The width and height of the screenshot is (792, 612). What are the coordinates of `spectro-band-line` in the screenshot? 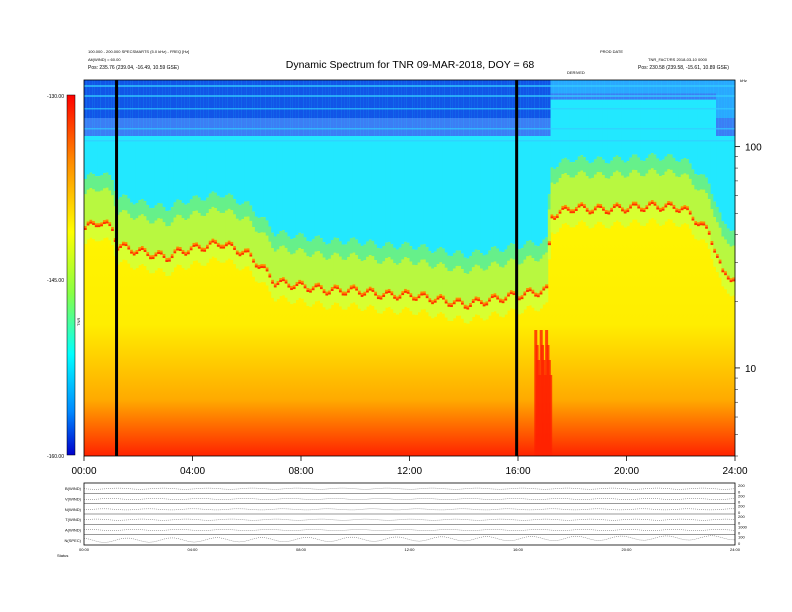 It's located at (409, 129).